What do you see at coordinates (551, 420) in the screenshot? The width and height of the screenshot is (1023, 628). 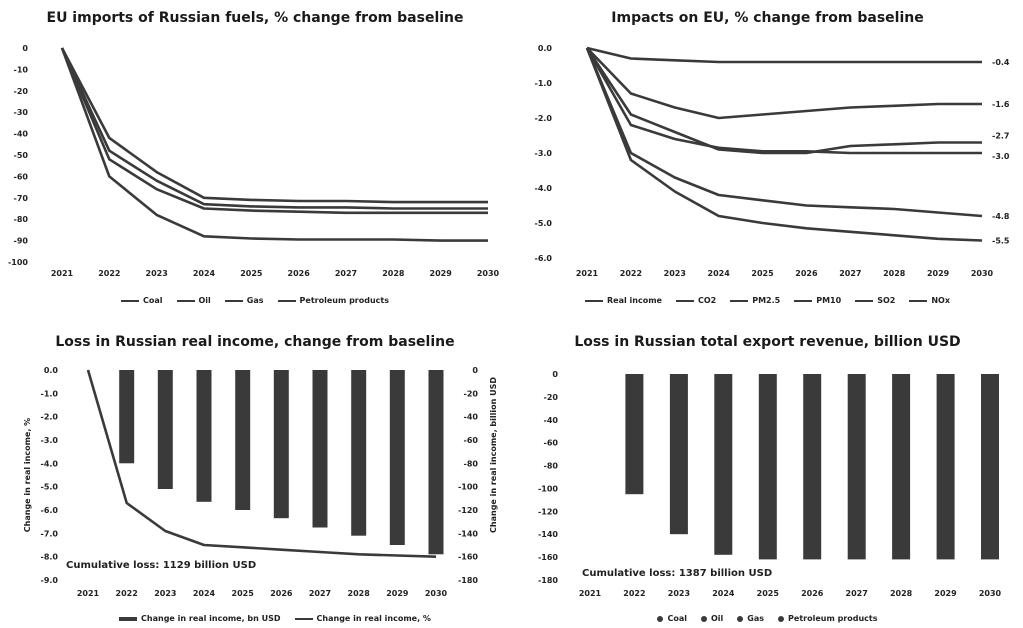 I see `y-tick-label: -40` at bounding box center [551, 420].